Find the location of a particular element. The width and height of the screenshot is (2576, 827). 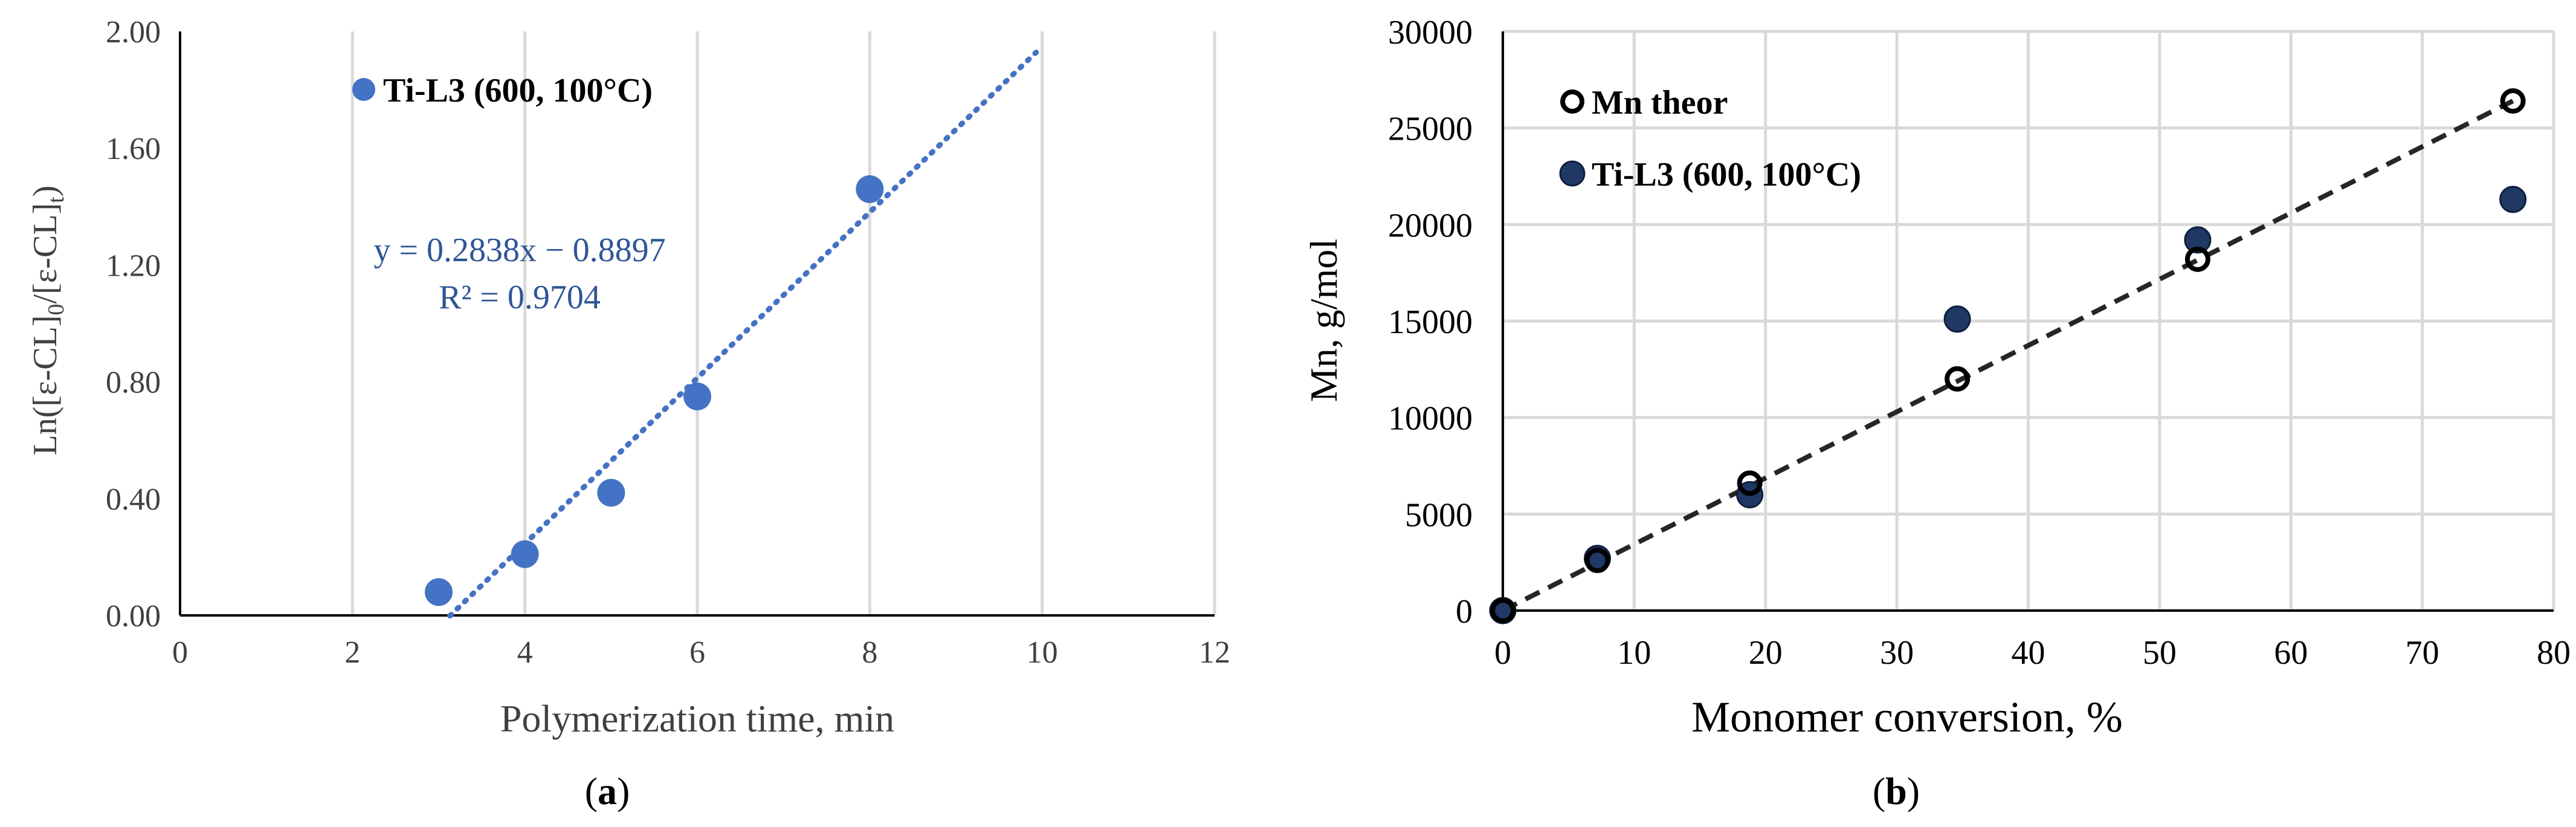

chart-b-y-tick-label: 20000 is located at coordinates (1431, 225).